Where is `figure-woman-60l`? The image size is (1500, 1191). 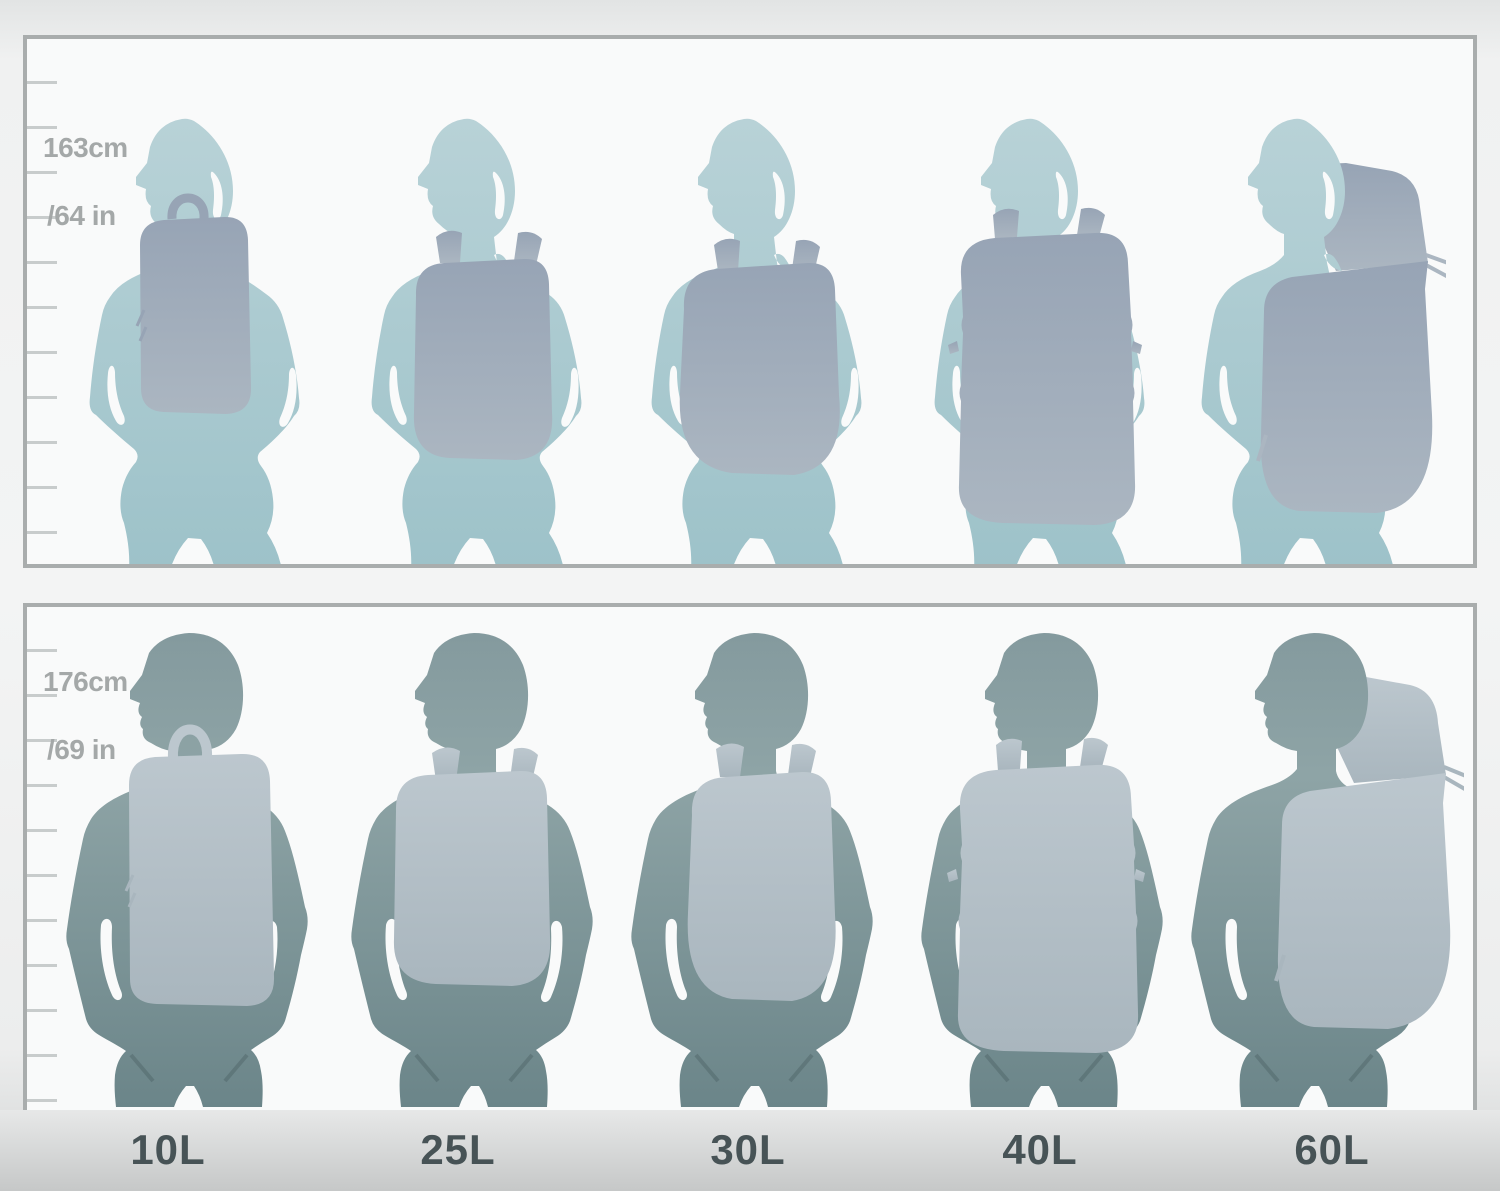
figure-woman-60l is located at coordinates (1323, 341).